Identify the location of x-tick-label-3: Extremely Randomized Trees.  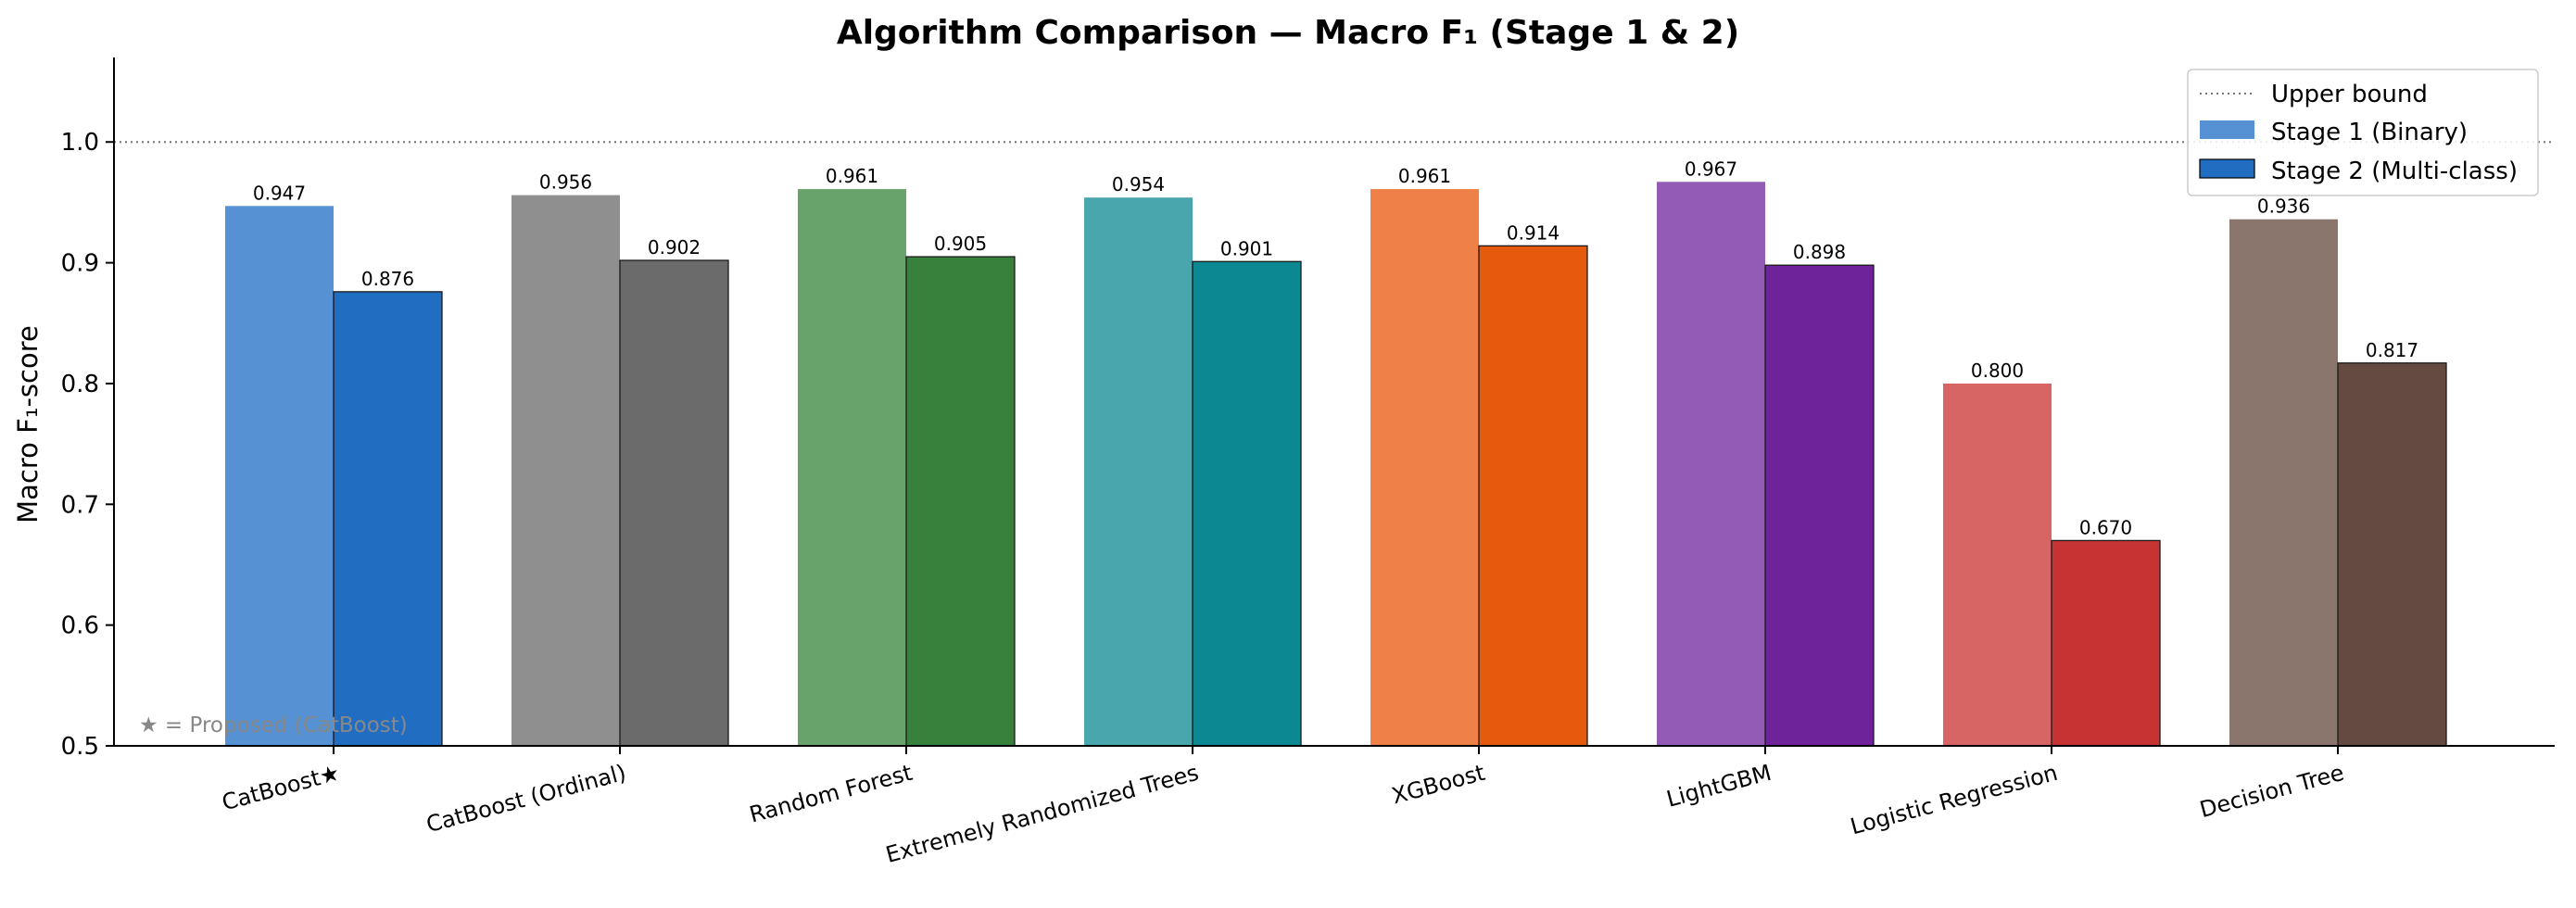
(1042, 814).